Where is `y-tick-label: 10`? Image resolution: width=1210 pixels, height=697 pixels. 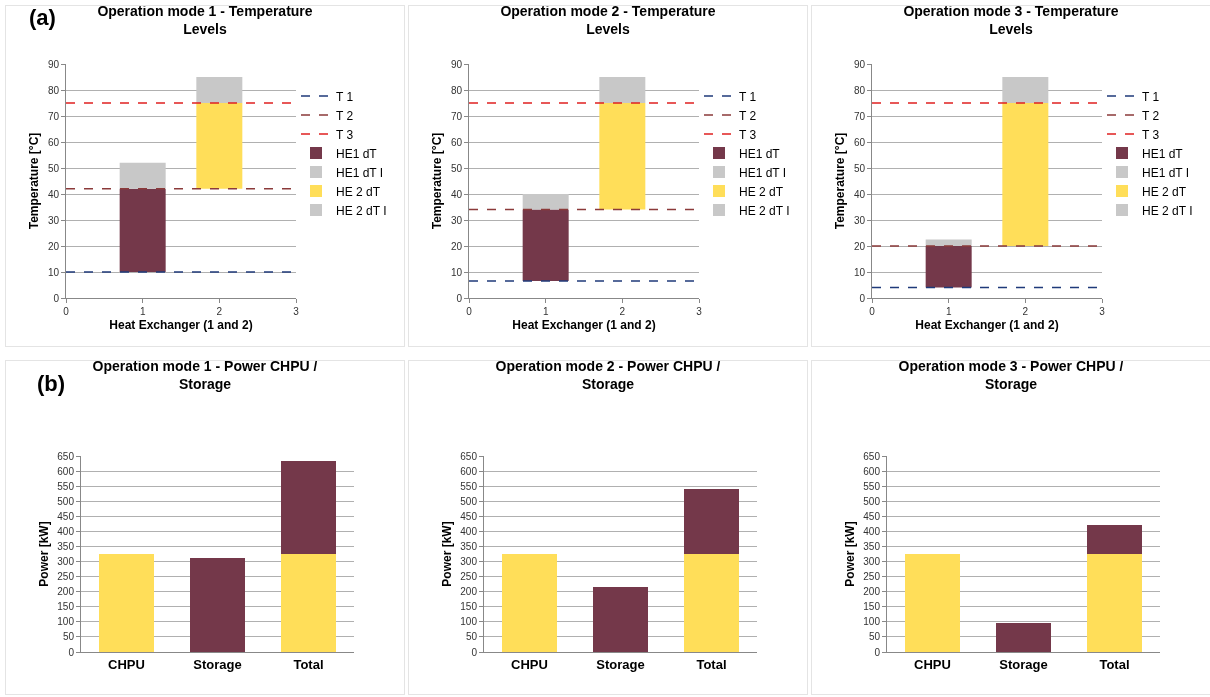 y-tick-label: 10 is located at coordinates (859, 272).